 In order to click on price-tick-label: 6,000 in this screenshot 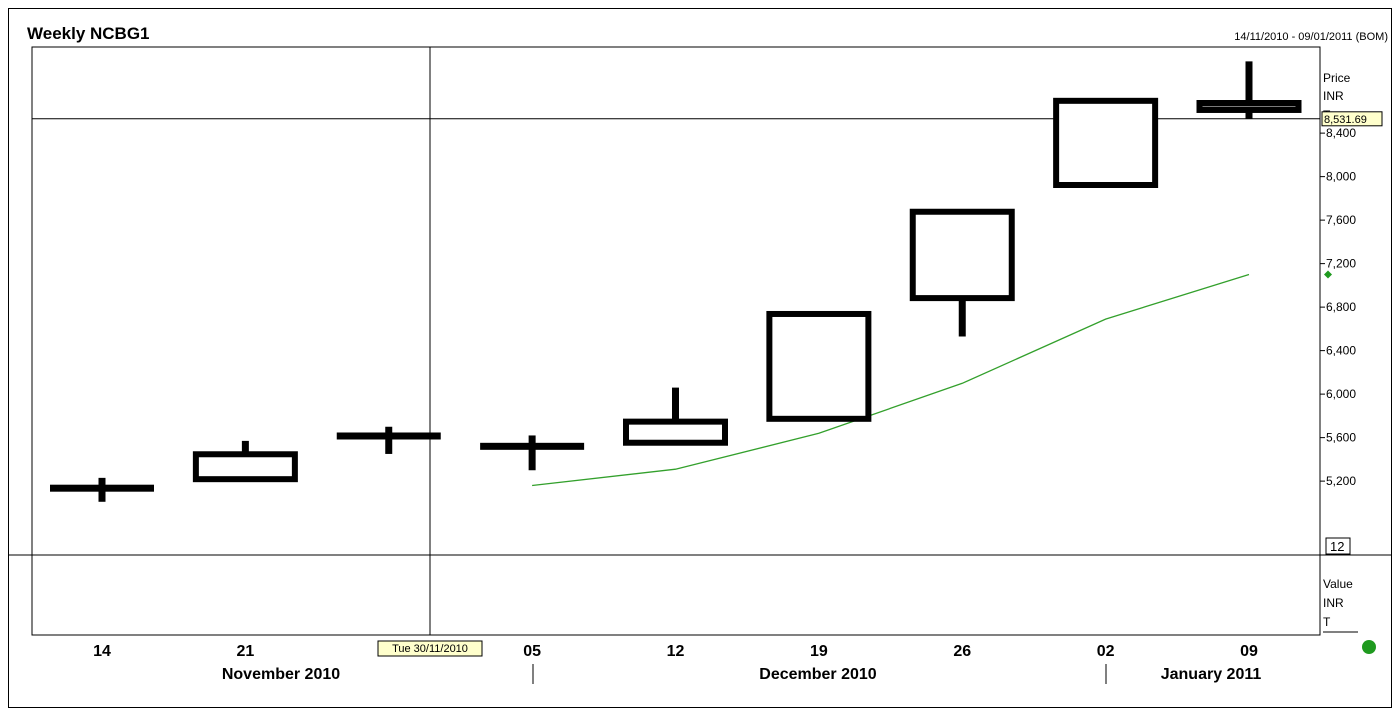, I will do `click(1341, 394)`.